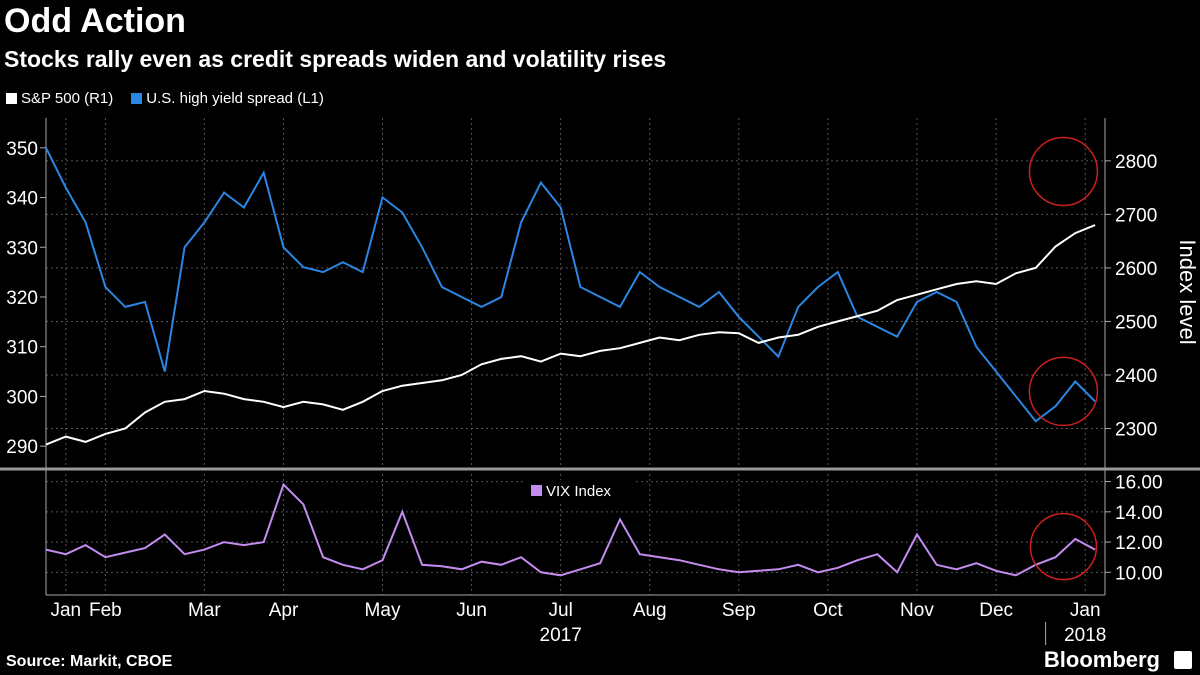 This screenshot has width=1200, height=675. I want to click on legend-item-hy: U.S. high yield spread (L1), so click(227, 98).